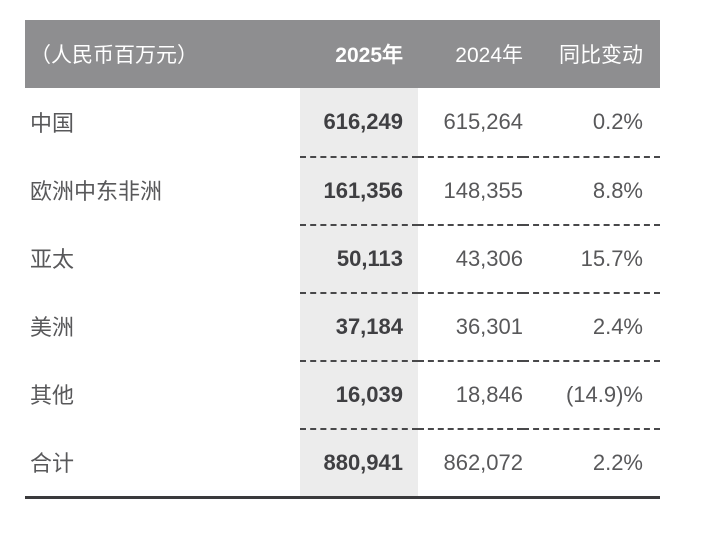  I want to click on column-header-2024: 2024年, so click(489, 55).